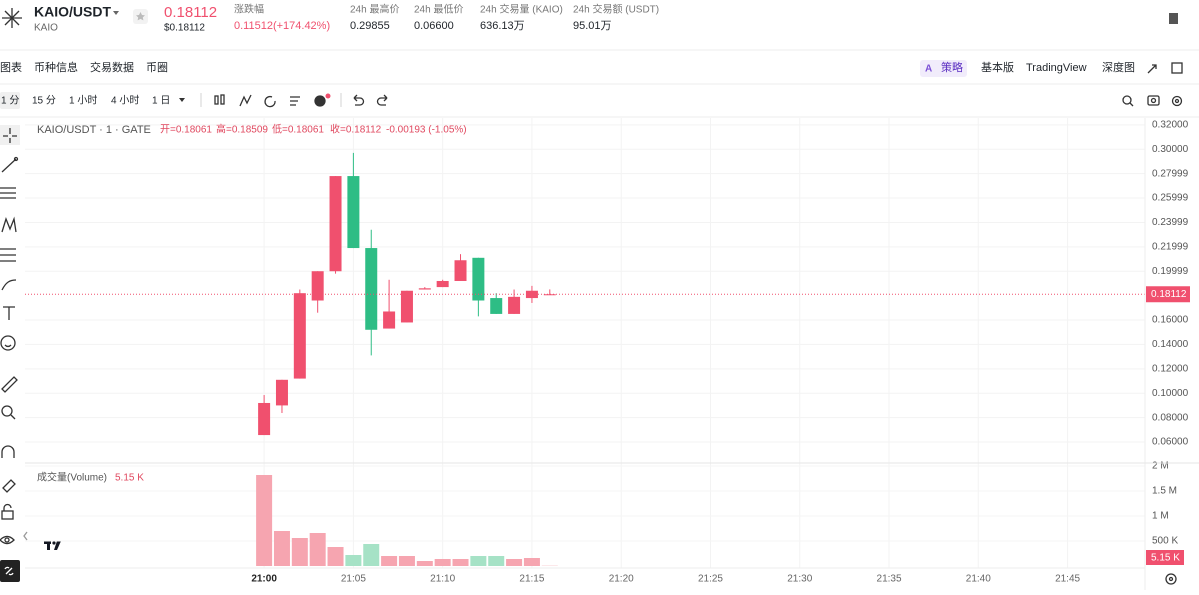  Describe the element at coordinates (1171, 579) in the screenshot. I see `settings-icon` at that location.